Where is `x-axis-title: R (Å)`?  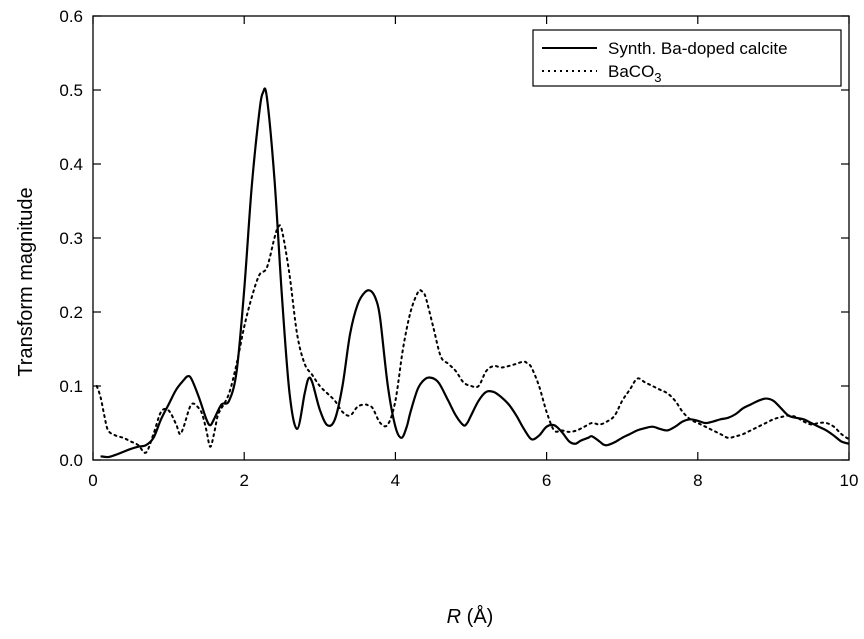
x-axis-title: R (Å) is located at coordinates (470, 616).